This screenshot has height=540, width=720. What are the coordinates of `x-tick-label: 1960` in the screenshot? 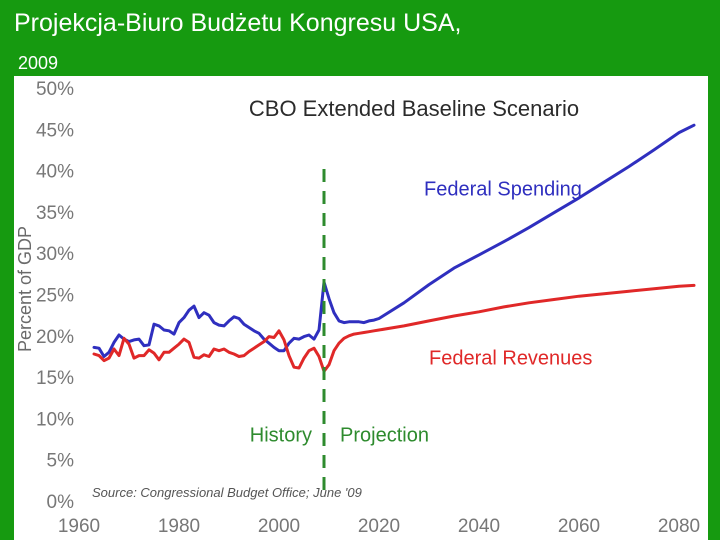 It's located at (79, 526).